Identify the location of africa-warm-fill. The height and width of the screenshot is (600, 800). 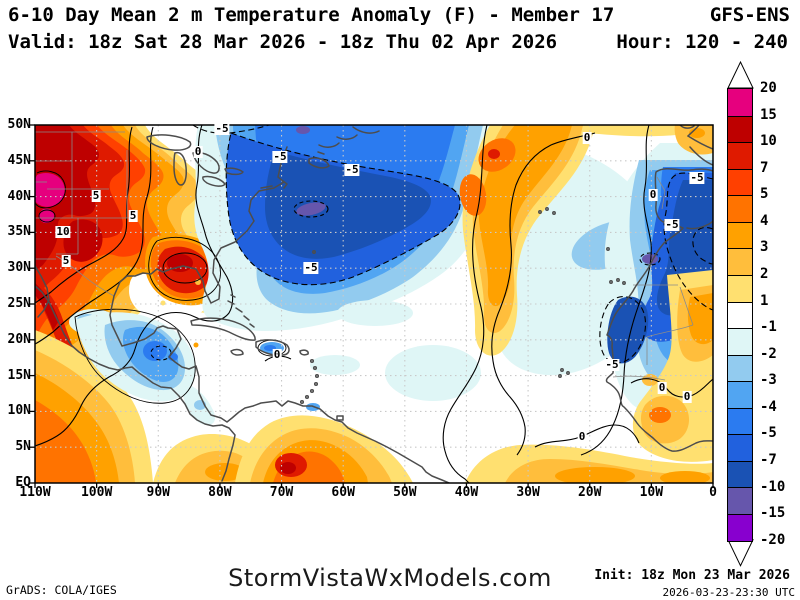
(672, 293).